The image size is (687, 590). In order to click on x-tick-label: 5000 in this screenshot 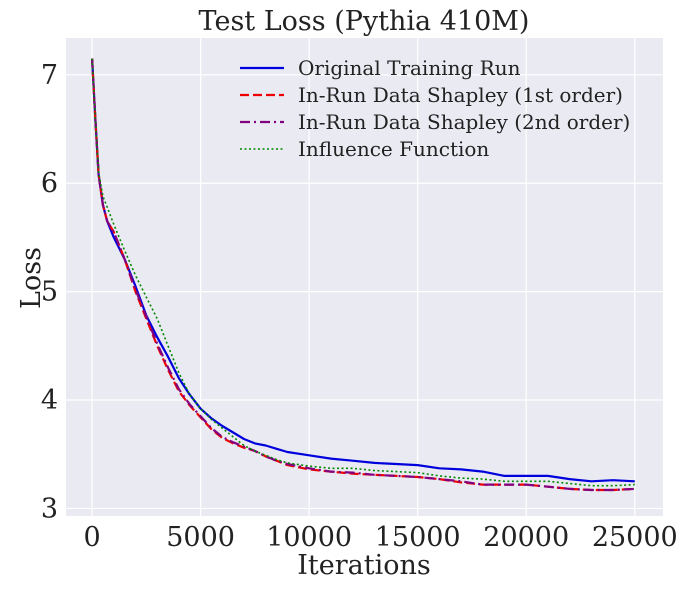, I will do `click(200, 537)`.